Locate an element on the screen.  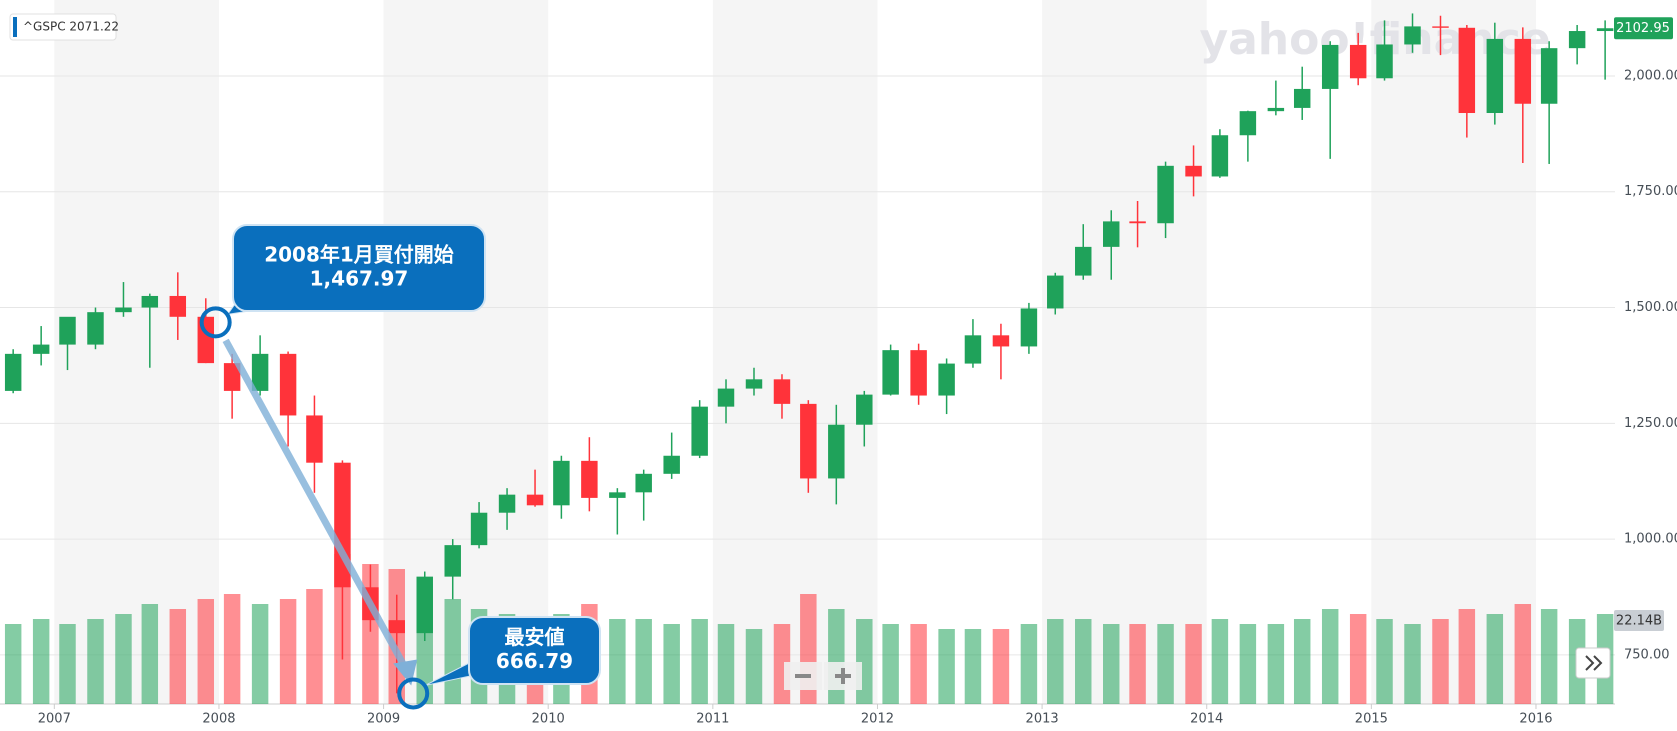
legend-swatch is located at coordinates (15, 27).